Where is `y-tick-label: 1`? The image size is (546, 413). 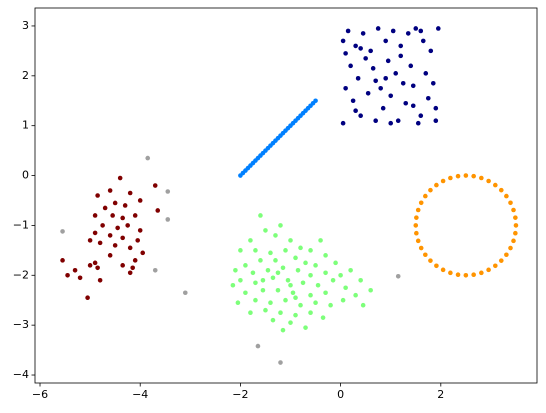 y-tick-label: 1 is located at coordinates (25, 125).